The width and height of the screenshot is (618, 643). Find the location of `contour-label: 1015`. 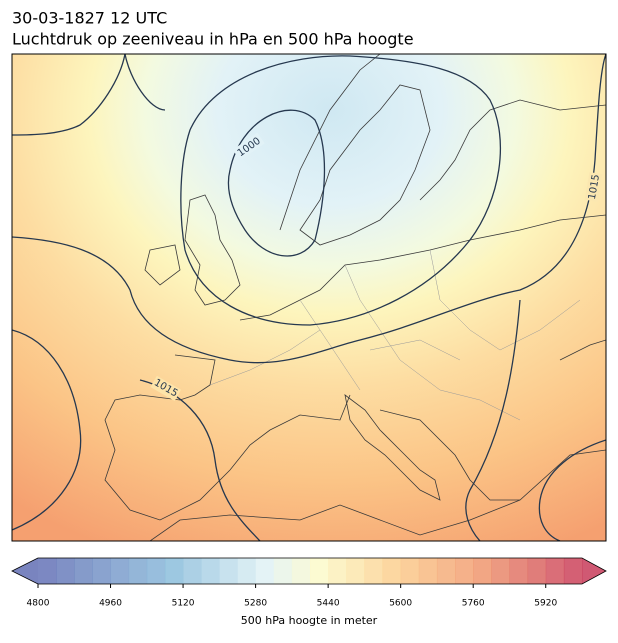

contour-label: 1015 is located at coordinates (594, 187).